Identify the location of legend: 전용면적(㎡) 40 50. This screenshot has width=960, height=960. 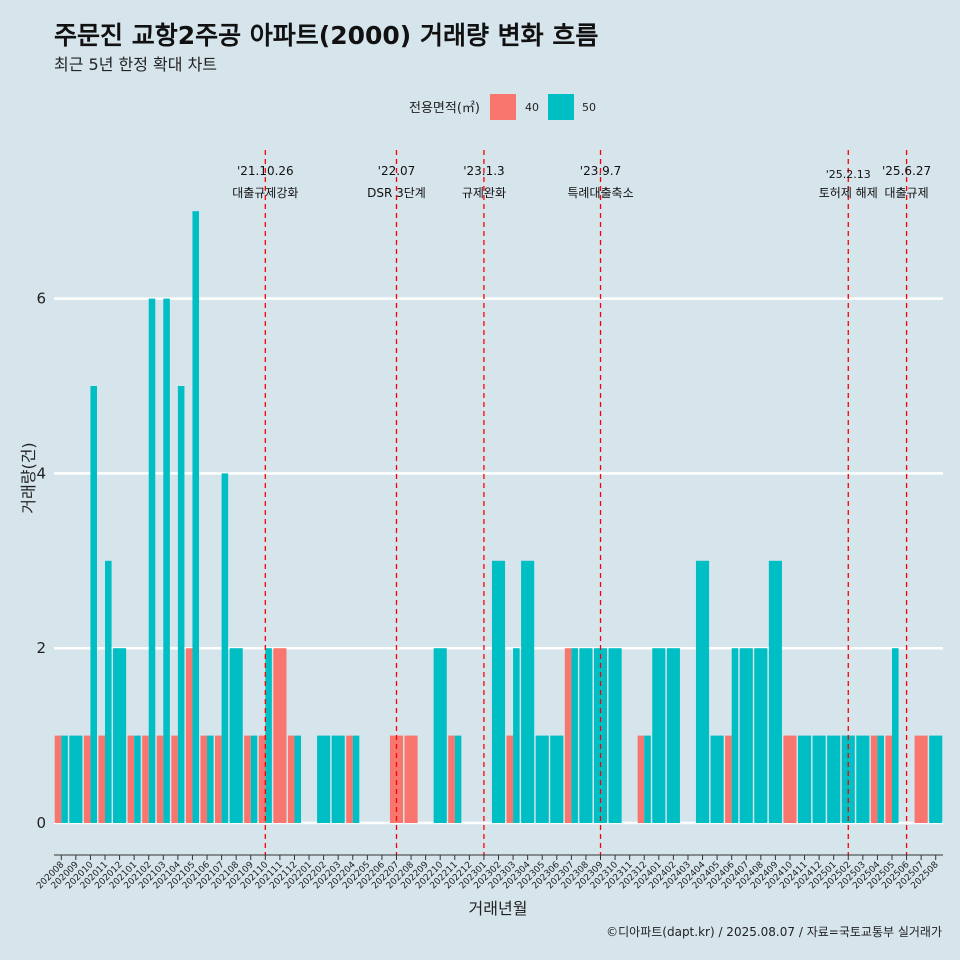
(502, 107).